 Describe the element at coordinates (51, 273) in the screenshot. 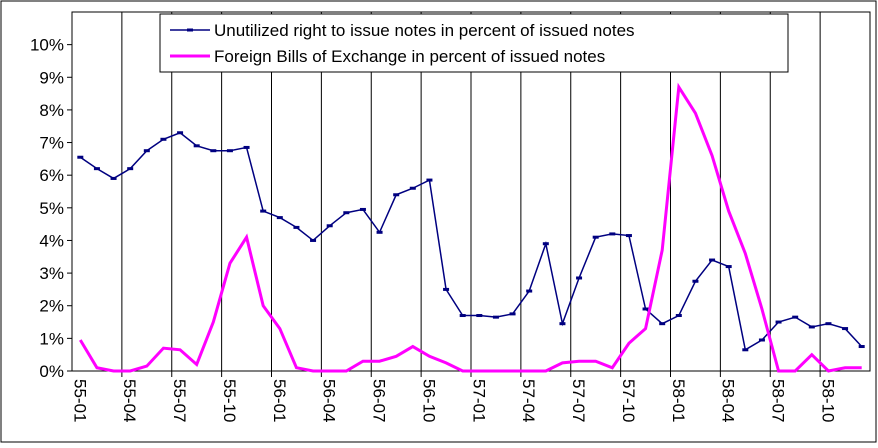

I see `y-tick-label: 3%` at that location.